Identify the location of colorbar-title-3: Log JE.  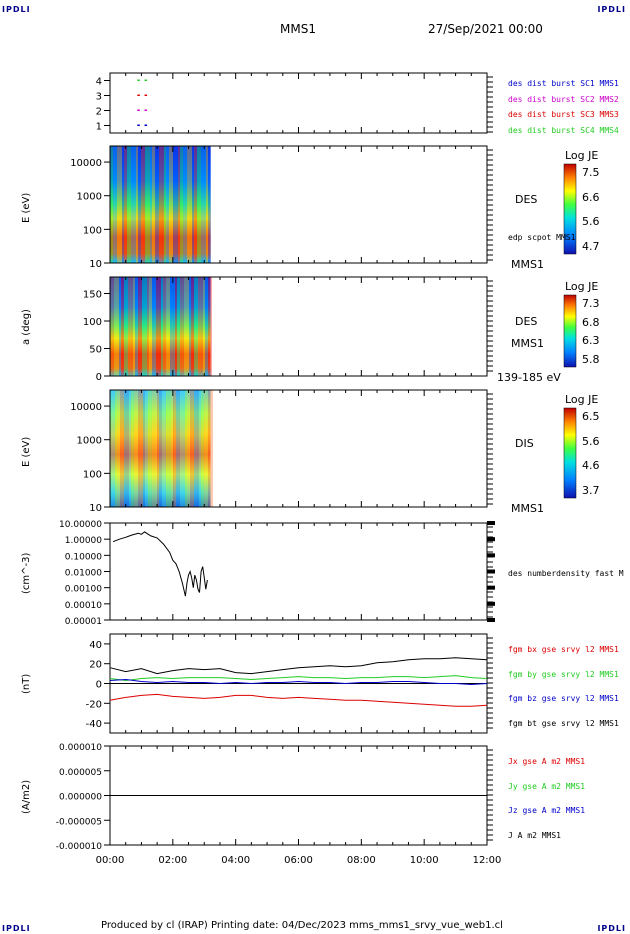
(582, 399).